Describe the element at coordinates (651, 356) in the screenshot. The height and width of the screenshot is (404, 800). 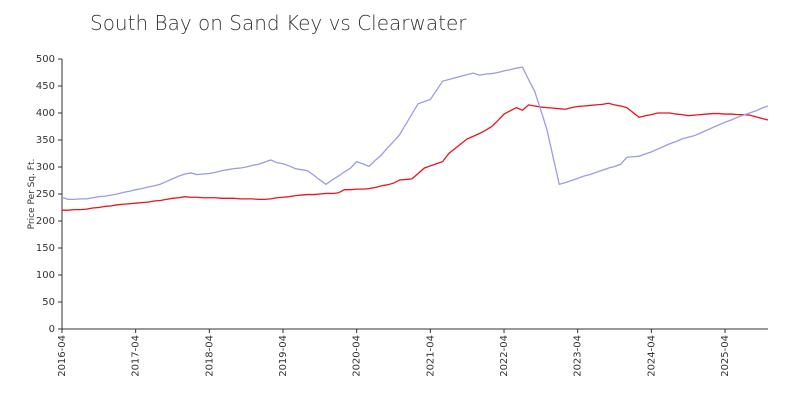
I see `x-tick-label: 2024-04` at that location.